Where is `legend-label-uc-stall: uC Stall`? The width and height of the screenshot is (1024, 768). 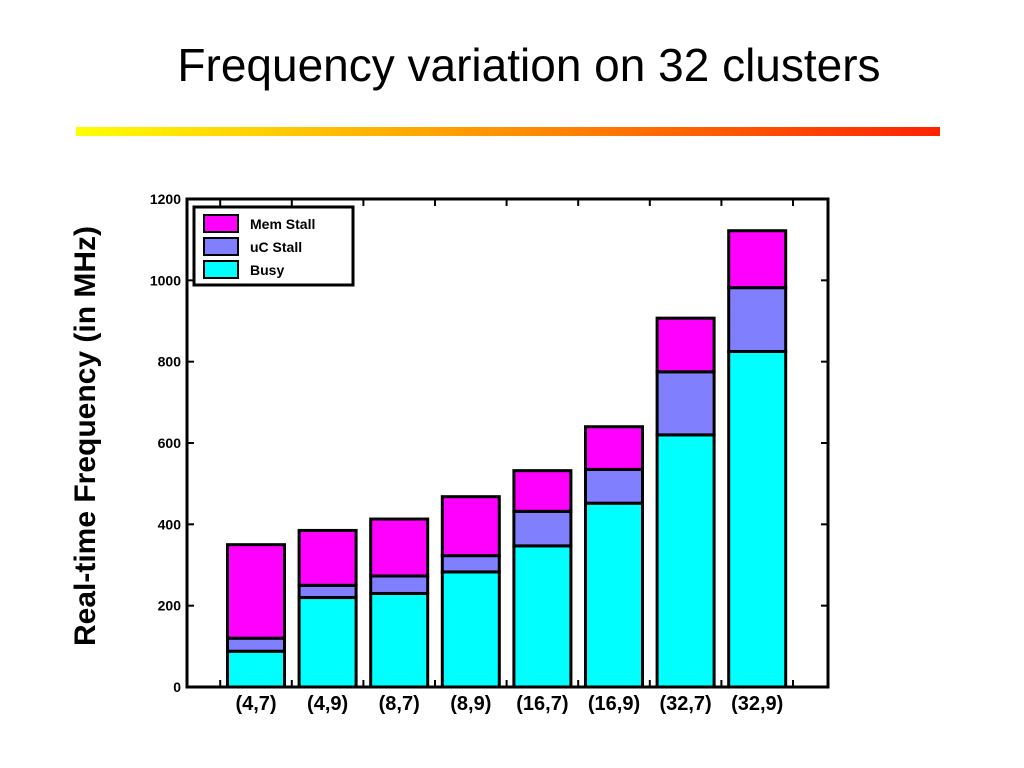
legend-label-uc-stall: uC Stall is located at coordinates (276, 247).